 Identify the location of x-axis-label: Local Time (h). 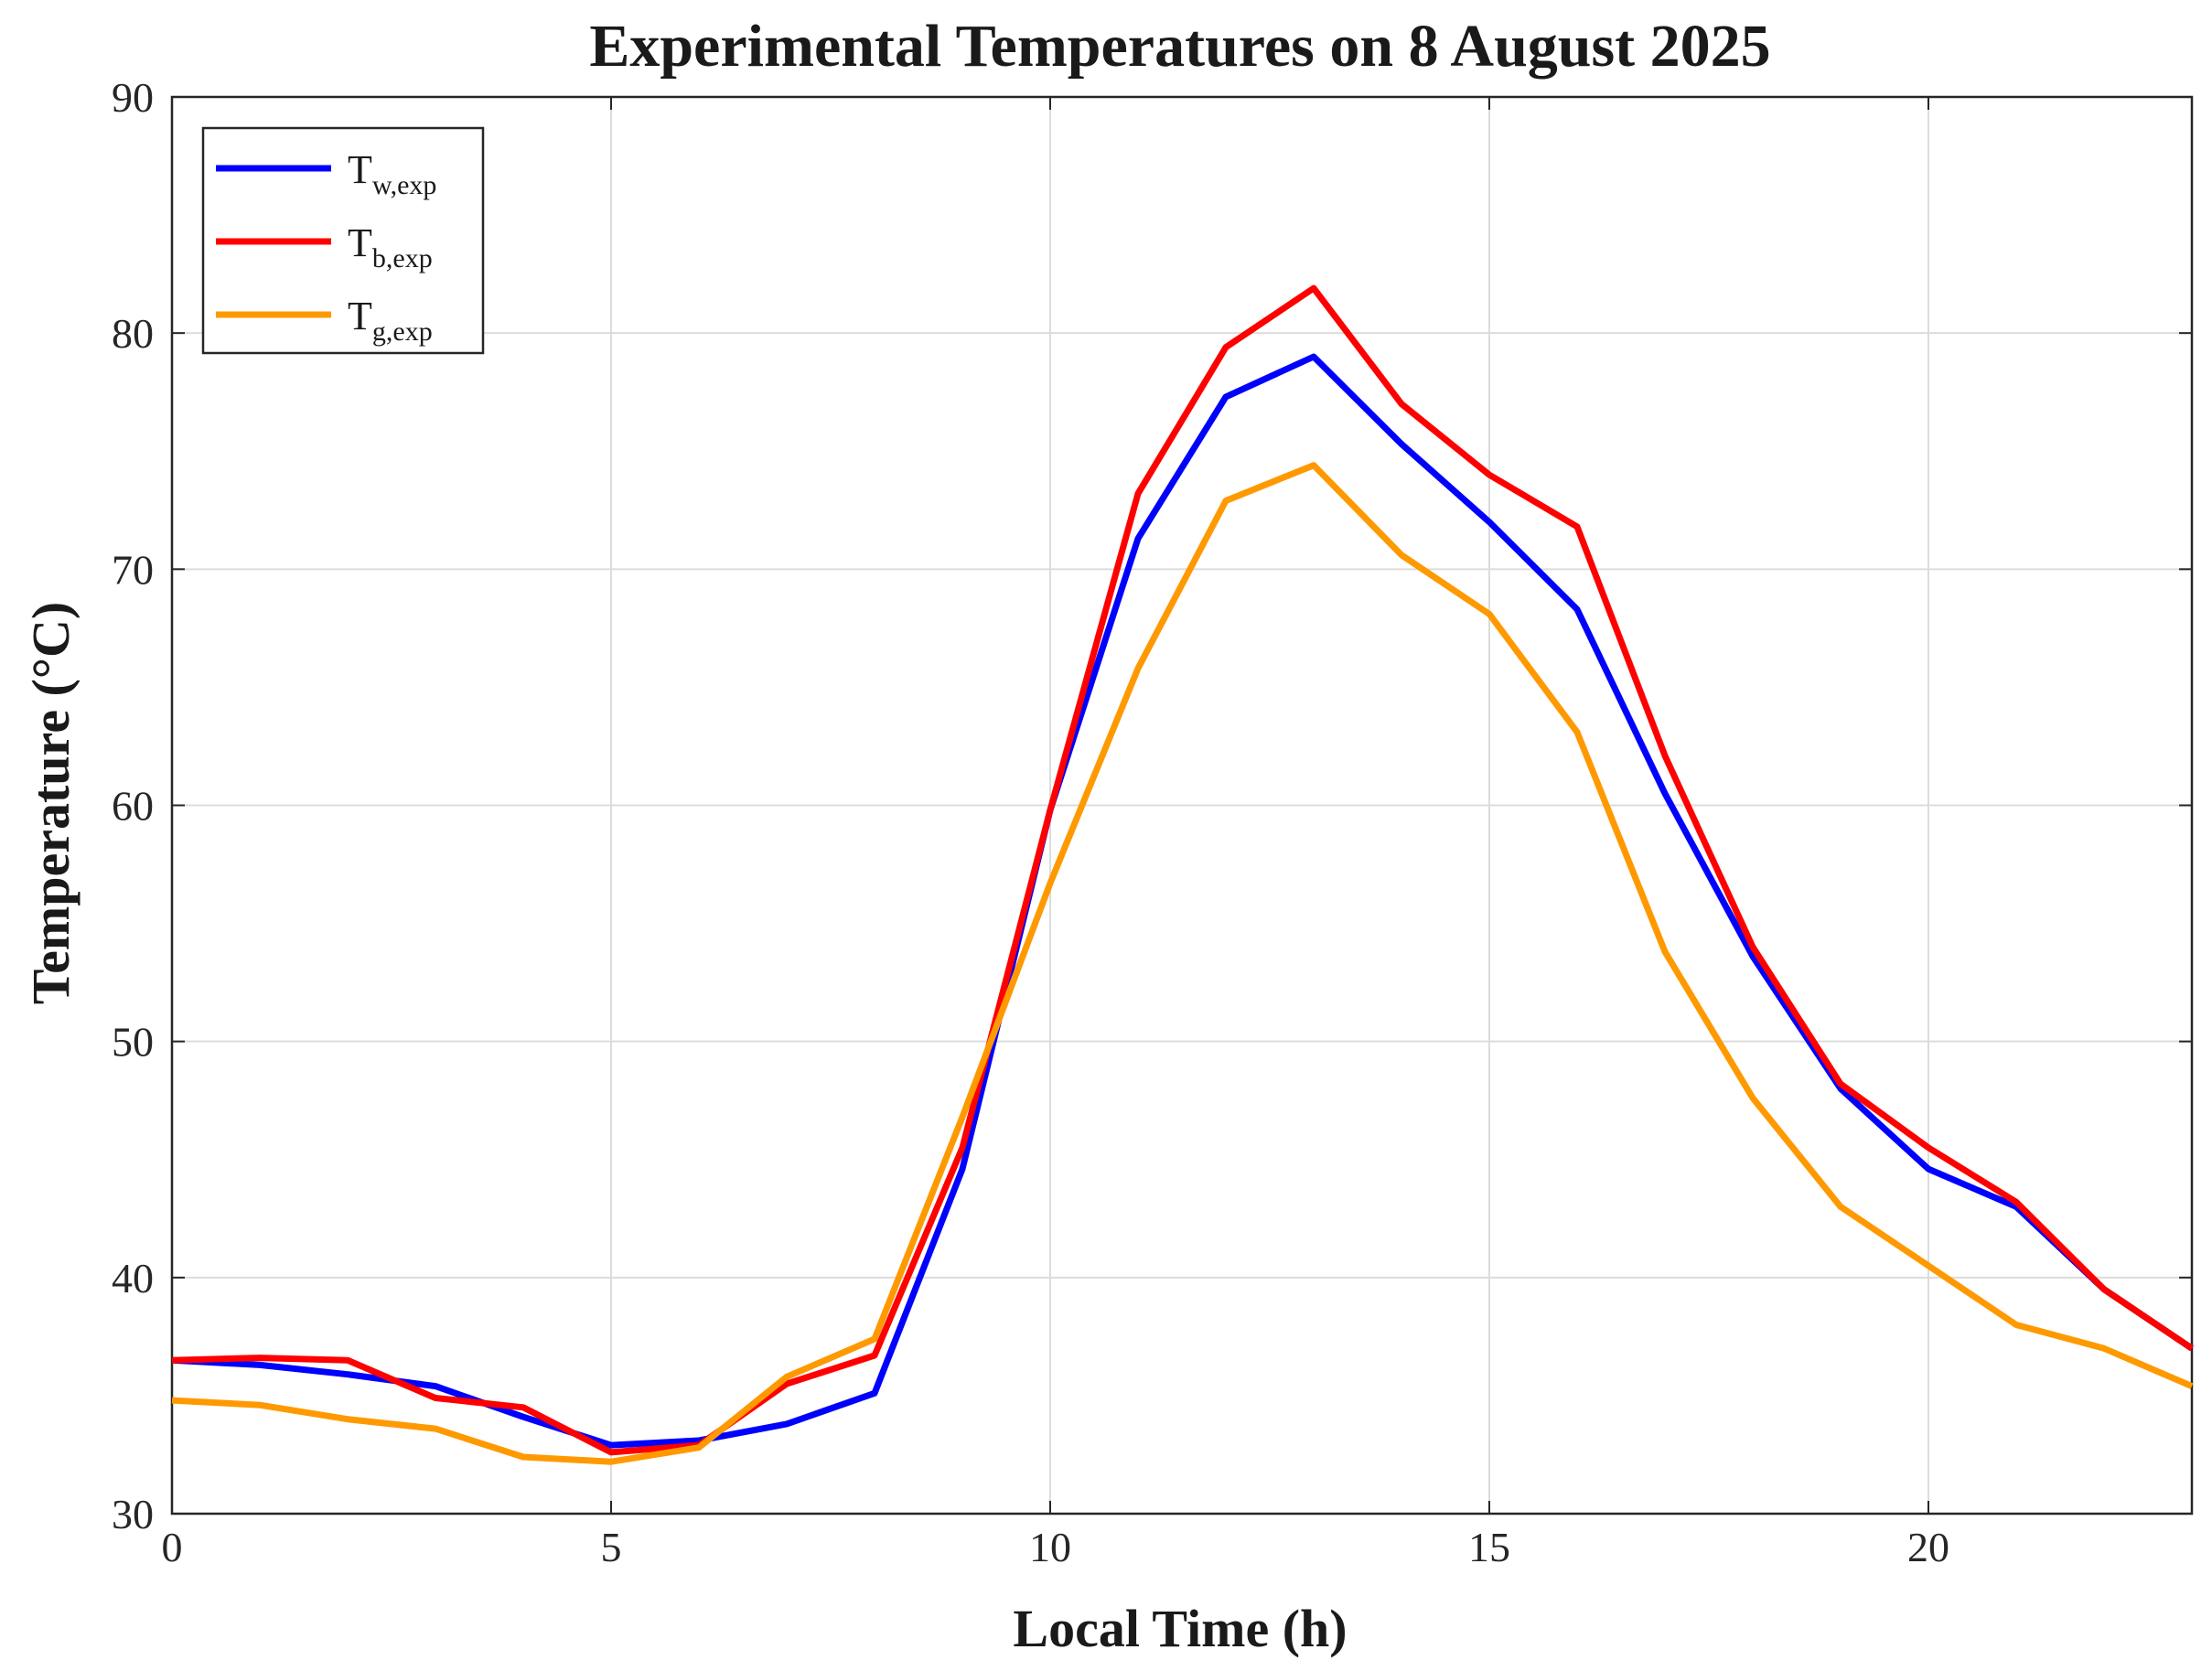
(1180, 1629).